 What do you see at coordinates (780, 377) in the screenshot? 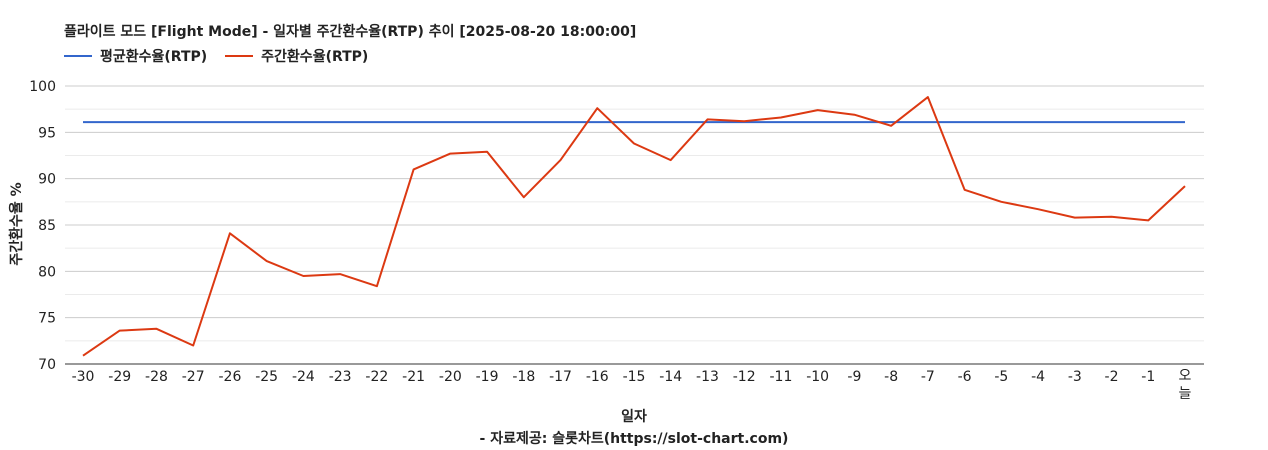
I see `x-tick-label: -11` at bounding box center [780, 377].